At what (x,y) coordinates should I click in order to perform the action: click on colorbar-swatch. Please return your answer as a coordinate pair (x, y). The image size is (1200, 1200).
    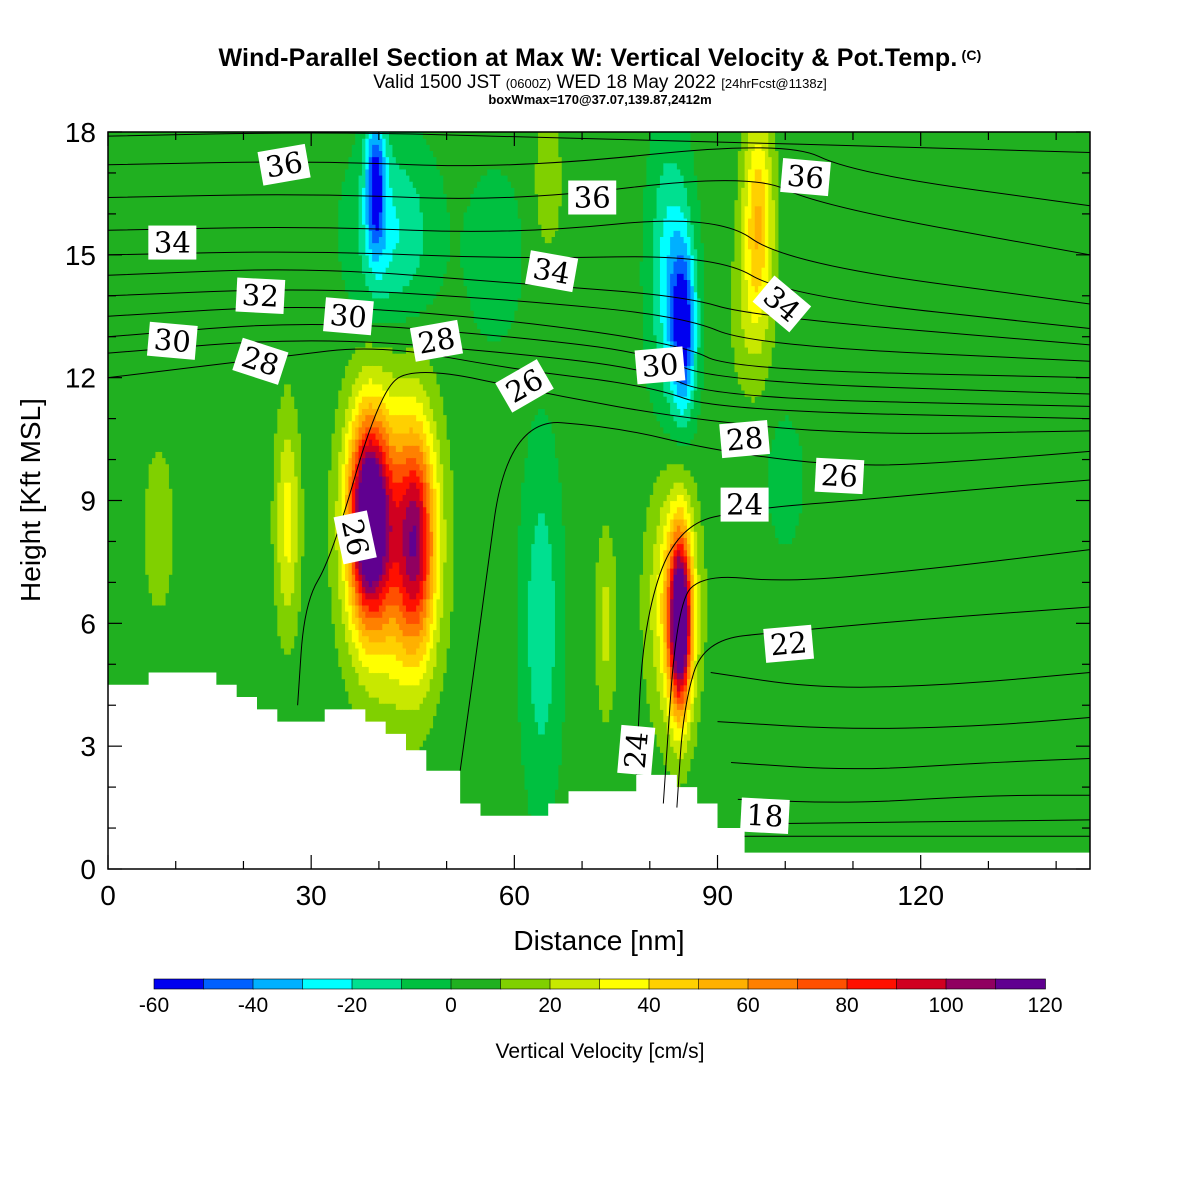
    Looking at the image, I should click on (921, 984).